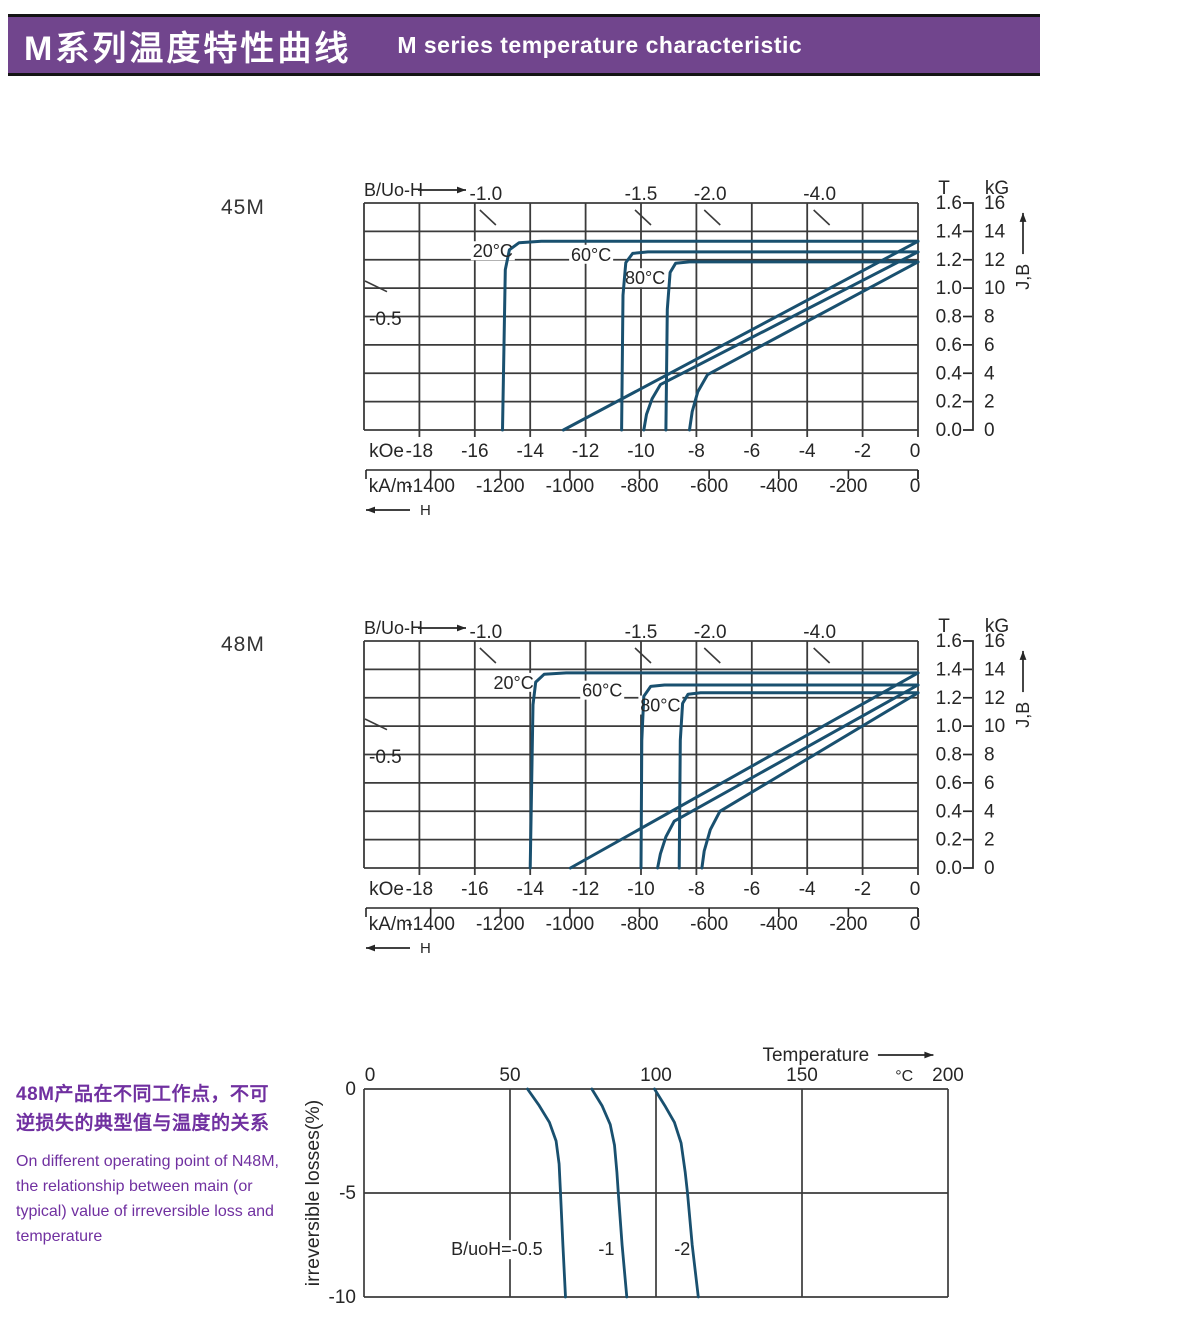 This screenshot has width=1200, height=1336. I want to click on loss-description-en-2: the relationship between main (or, so click(134, 1186).